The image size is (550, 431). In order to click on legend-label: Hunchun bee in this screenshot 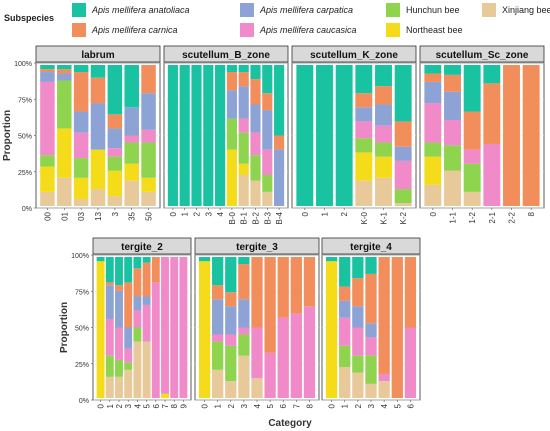, I will do `click(433, 10)`.